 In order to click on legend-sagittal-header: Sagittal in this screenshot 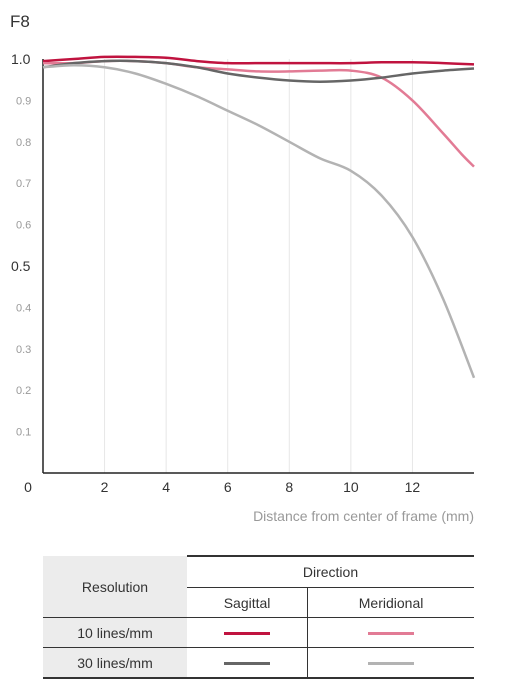, I will do `click(248, 602)`.